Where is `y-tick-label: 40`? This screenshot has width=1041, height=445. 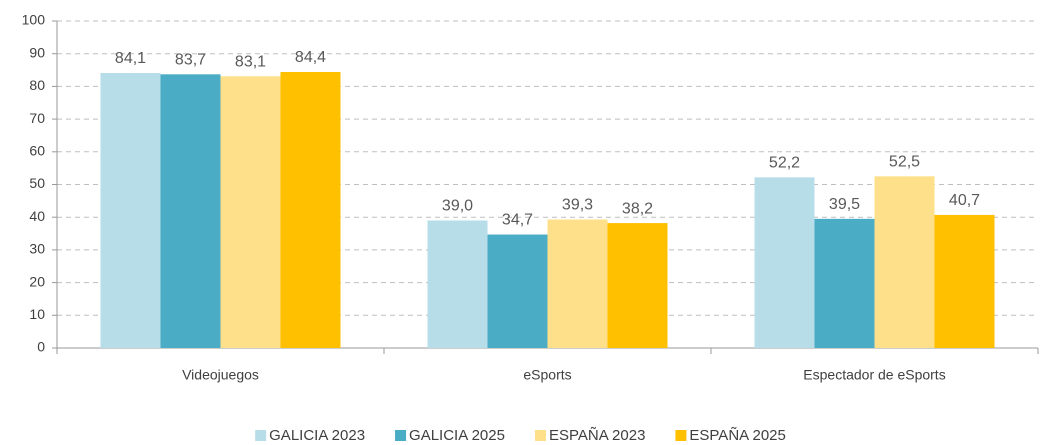
y-tick-label: 40 is located at coordinates (37, 216).